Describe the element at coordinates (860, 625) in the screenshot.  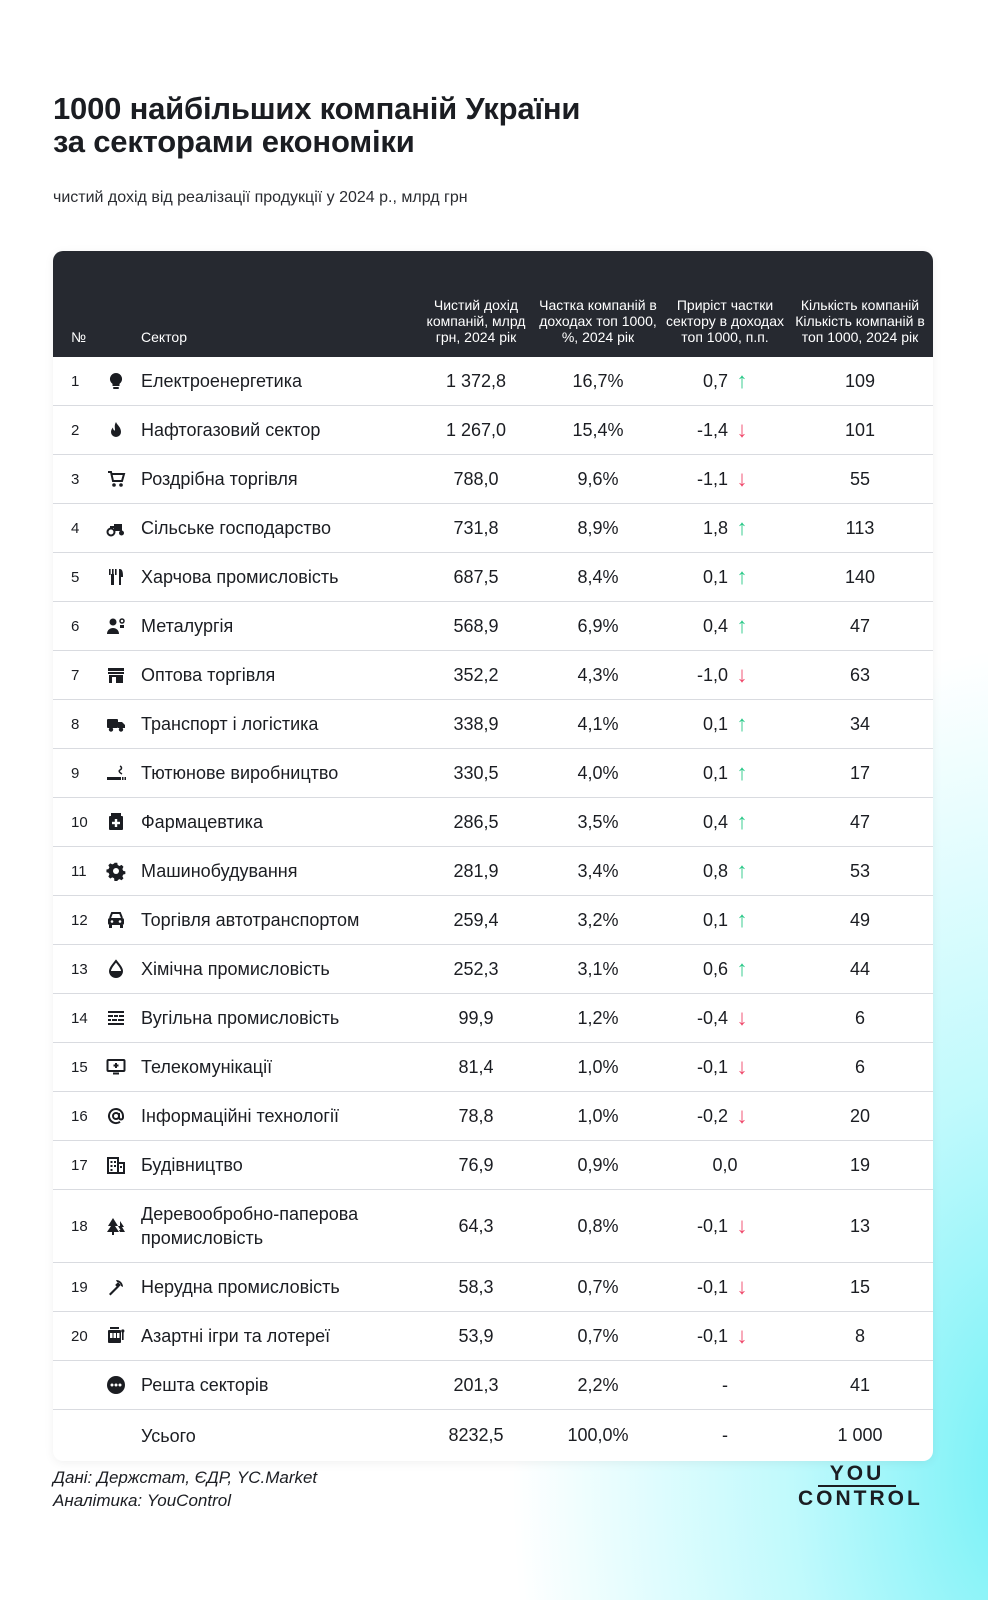
I see `cell-count: 47` at that location.